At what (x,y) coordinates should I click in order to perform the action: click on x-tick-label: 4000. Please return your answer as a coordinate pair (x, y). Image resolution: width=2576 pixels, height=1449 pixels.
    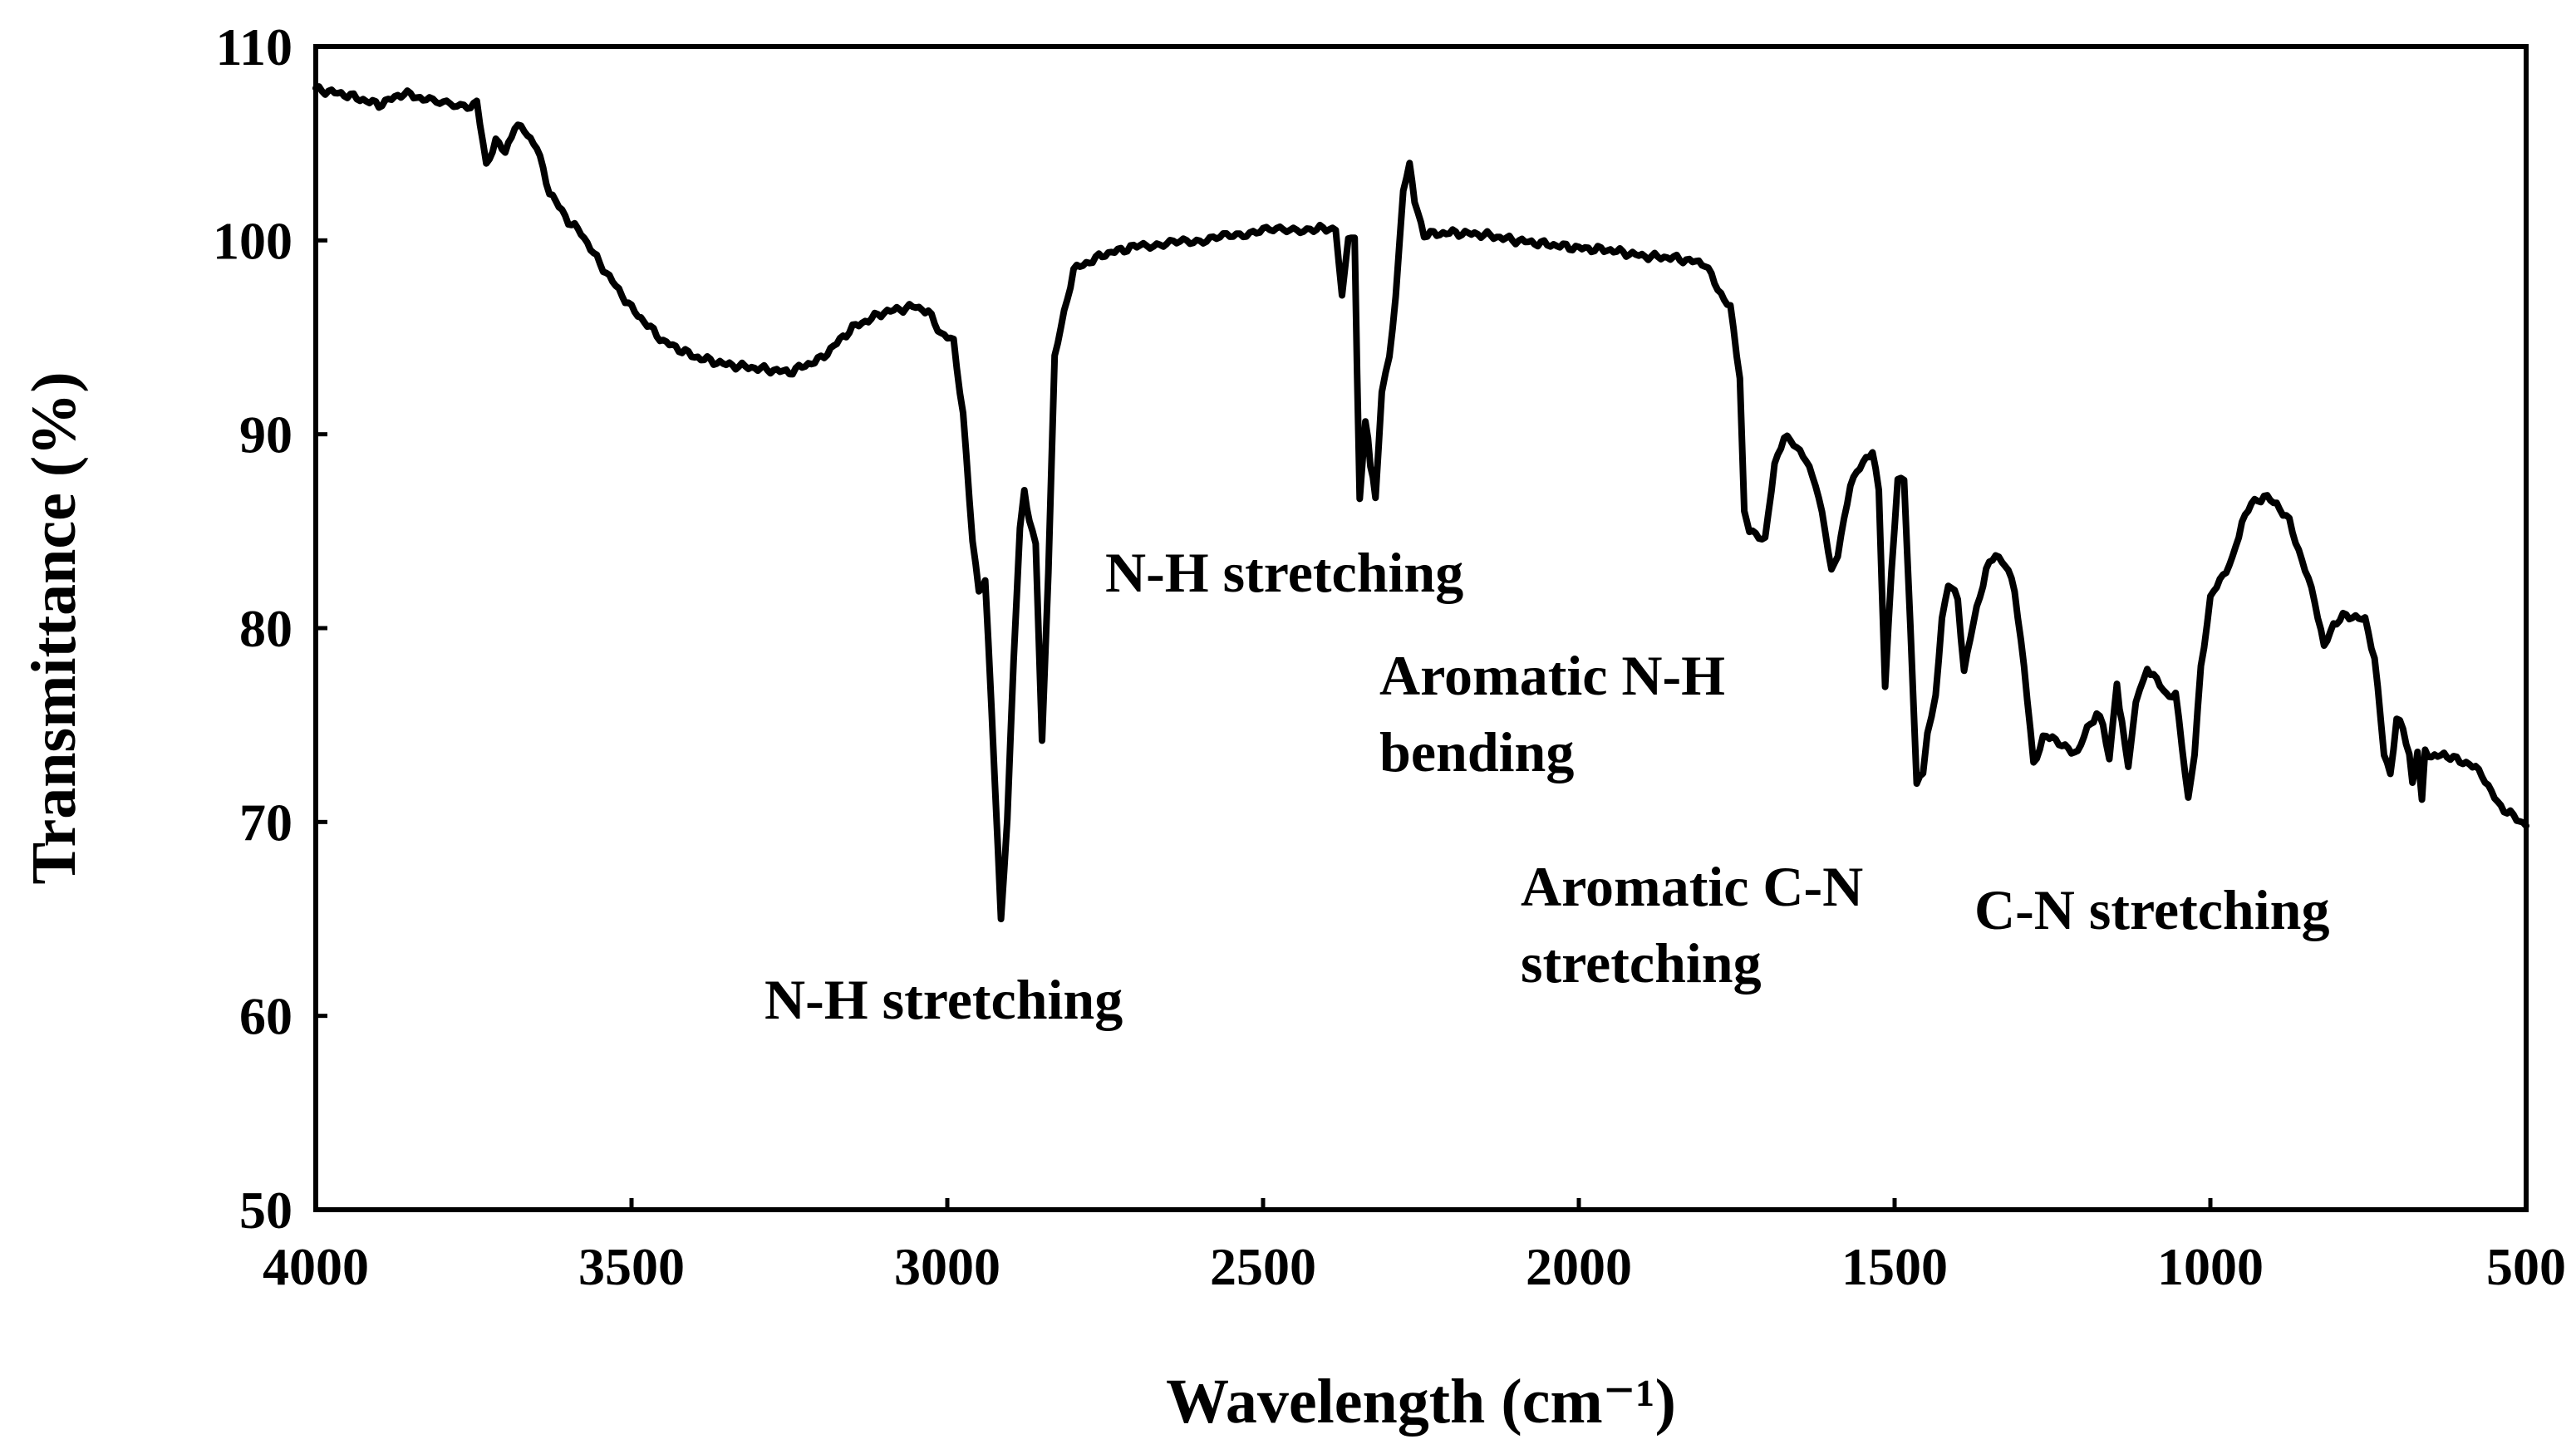
    Looking at the image, I should click on (316, 1266).